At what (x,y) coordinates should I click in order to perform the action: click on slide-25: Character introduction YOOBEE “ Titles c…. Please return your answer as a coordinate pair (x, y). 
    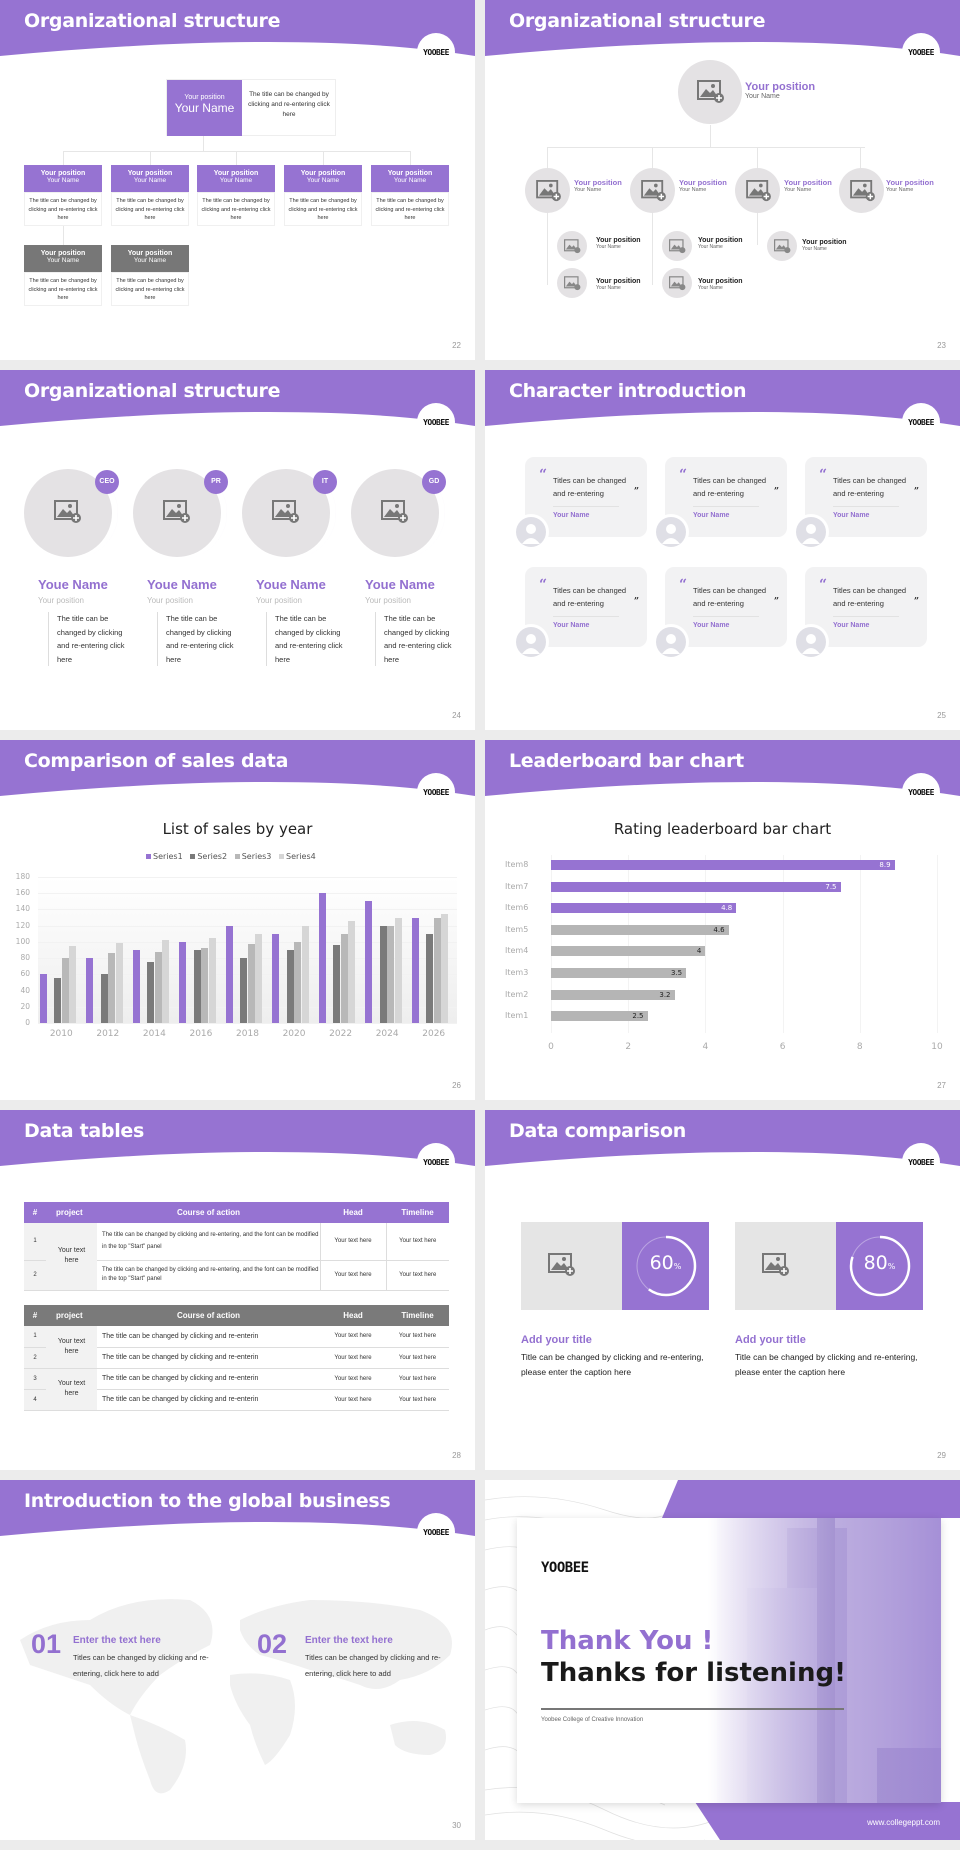
    Looking at the image, I should click on (722, 550).